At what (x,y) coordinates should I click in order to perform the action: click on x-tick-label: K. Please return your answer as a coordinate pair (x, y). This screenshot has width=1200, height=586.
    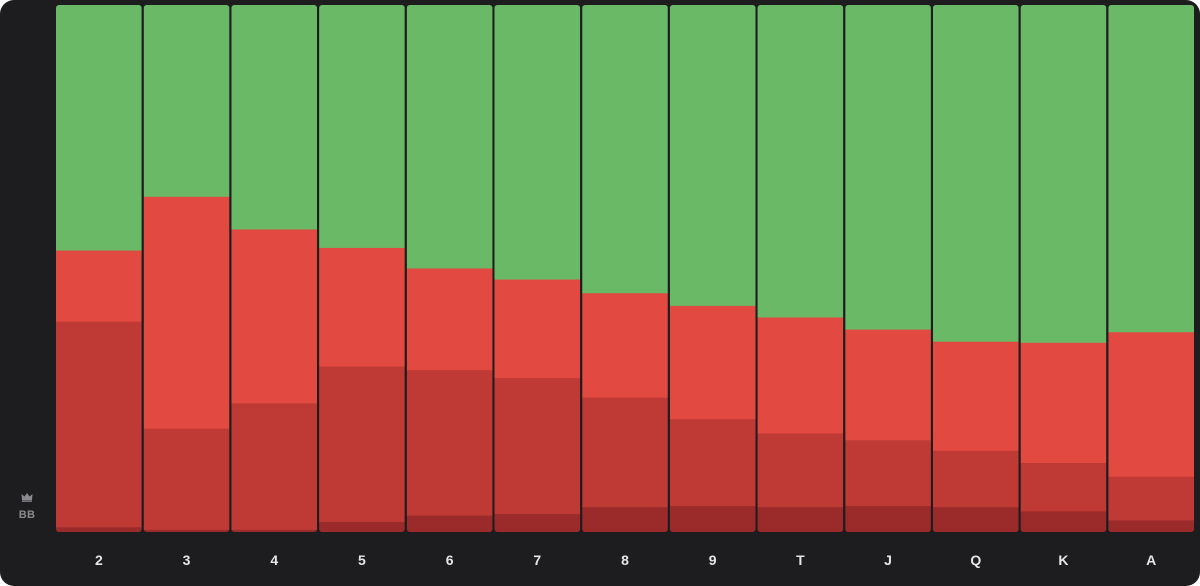
    Looking at the image, I should click on (1063, 560).